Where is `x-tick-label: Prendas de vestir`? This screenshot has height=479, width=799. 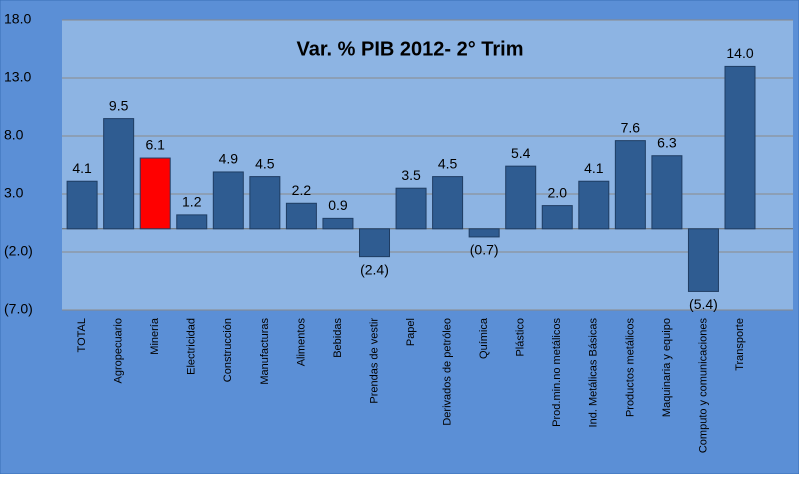 x-tick-label: Prendas de vestir is located at coordinates (374, 361).